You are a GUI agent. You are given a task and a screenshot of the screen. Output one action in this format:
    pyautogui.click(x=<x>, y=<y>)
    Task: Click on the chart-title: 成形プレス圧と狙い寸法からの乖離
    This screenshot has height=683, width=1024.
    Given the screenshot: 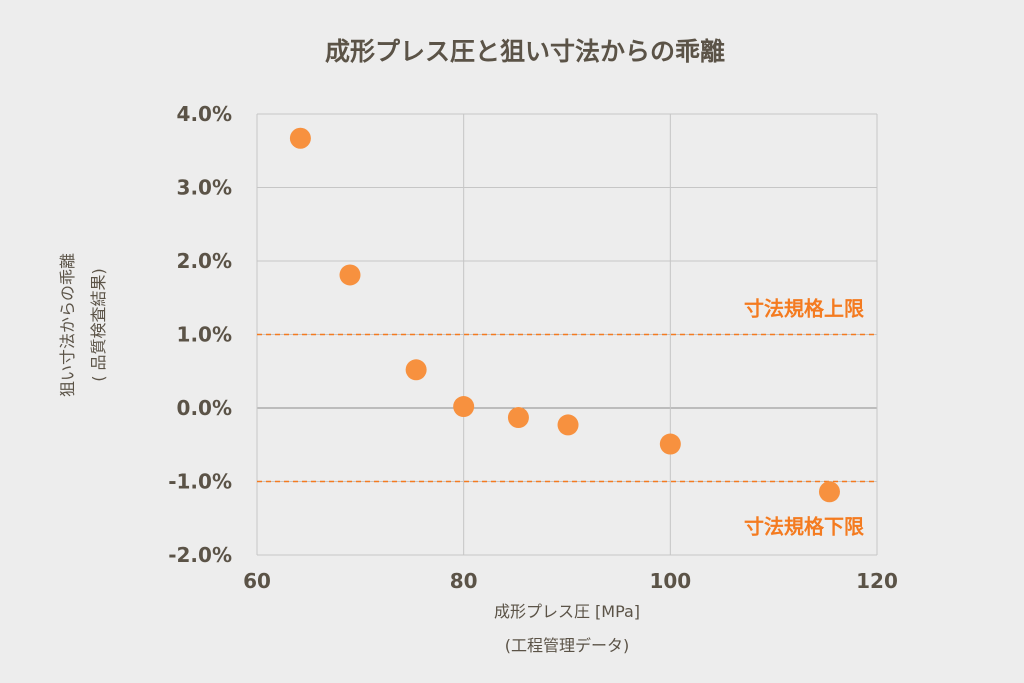 What is the action you would take?
    pyautogui.click(x=525, y=51)
    